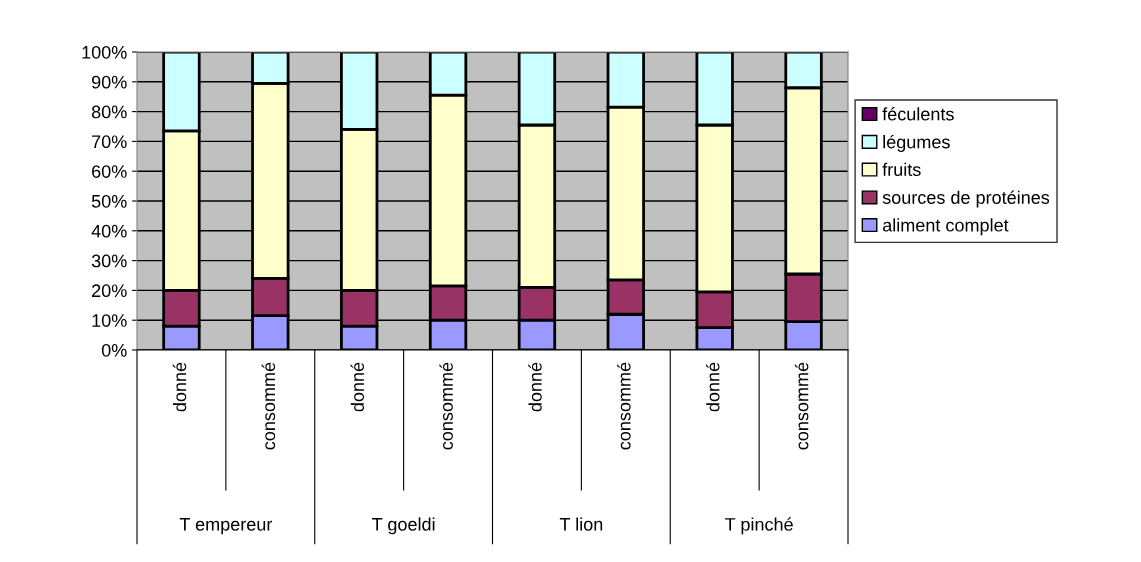 This screenshot has height=562, width=1141. What do you see at coordinates (916, 143) in the screenshot?
I see `legend-label: légumes` at bounding box center [916, 143].